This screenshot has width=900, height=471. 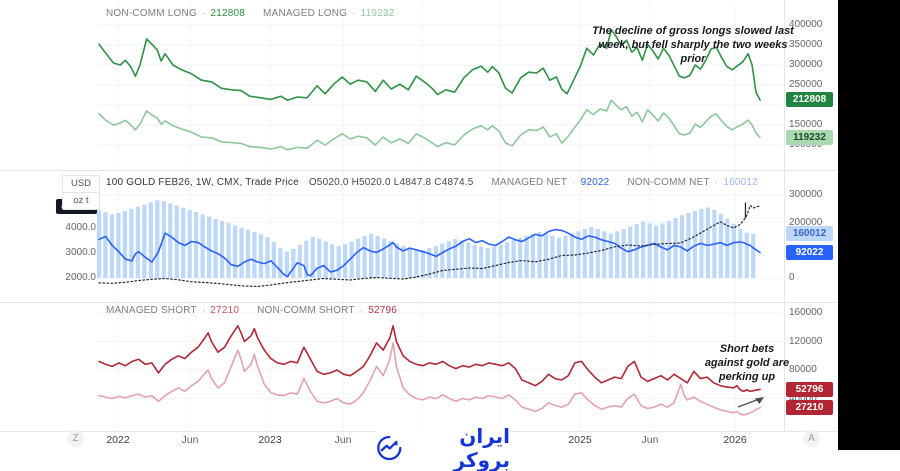 What do you see at coordinates (809, 137) in the screenshot?
I see `last-value-badge: 119232` at bounding box center [809, 137].